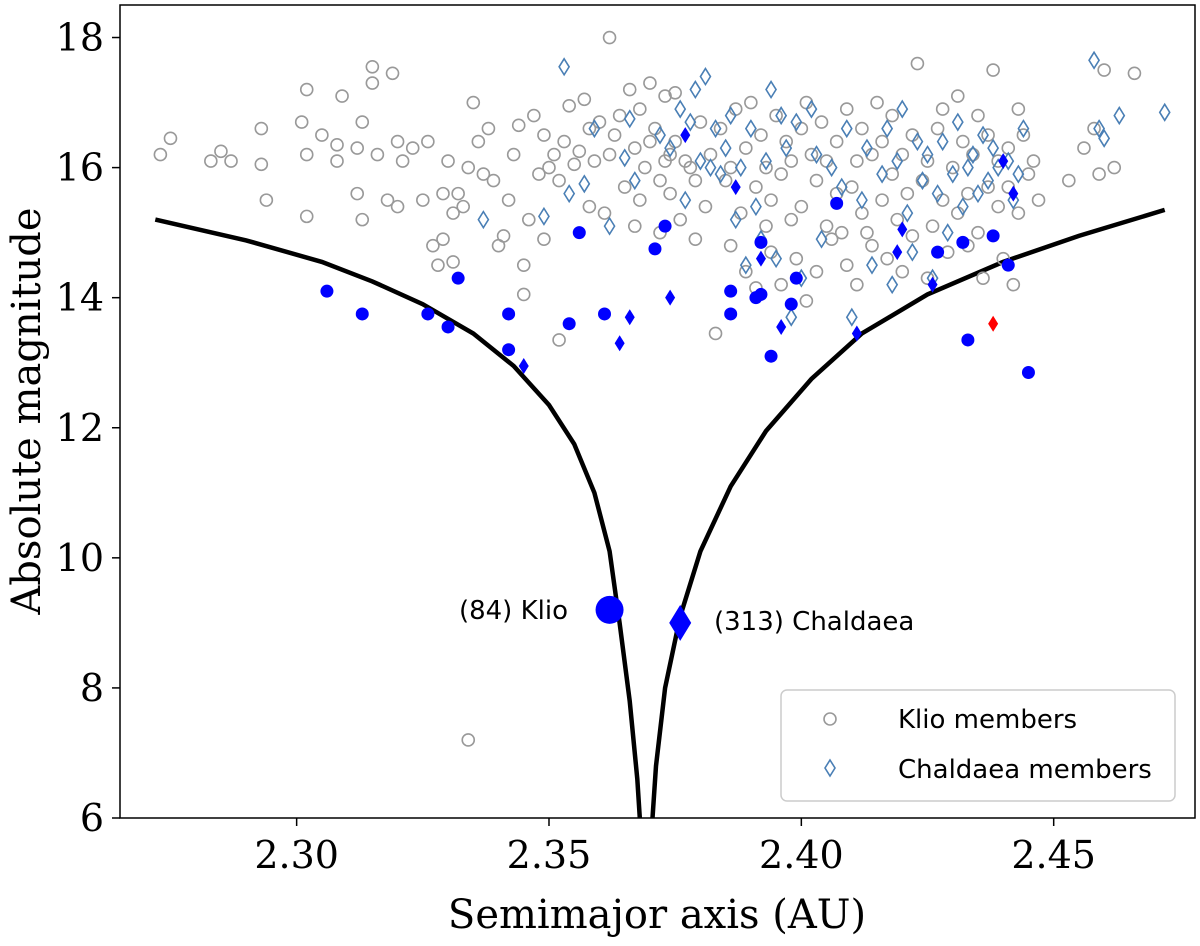  I want to click on y-tick-label: 18, so click(80, 38).